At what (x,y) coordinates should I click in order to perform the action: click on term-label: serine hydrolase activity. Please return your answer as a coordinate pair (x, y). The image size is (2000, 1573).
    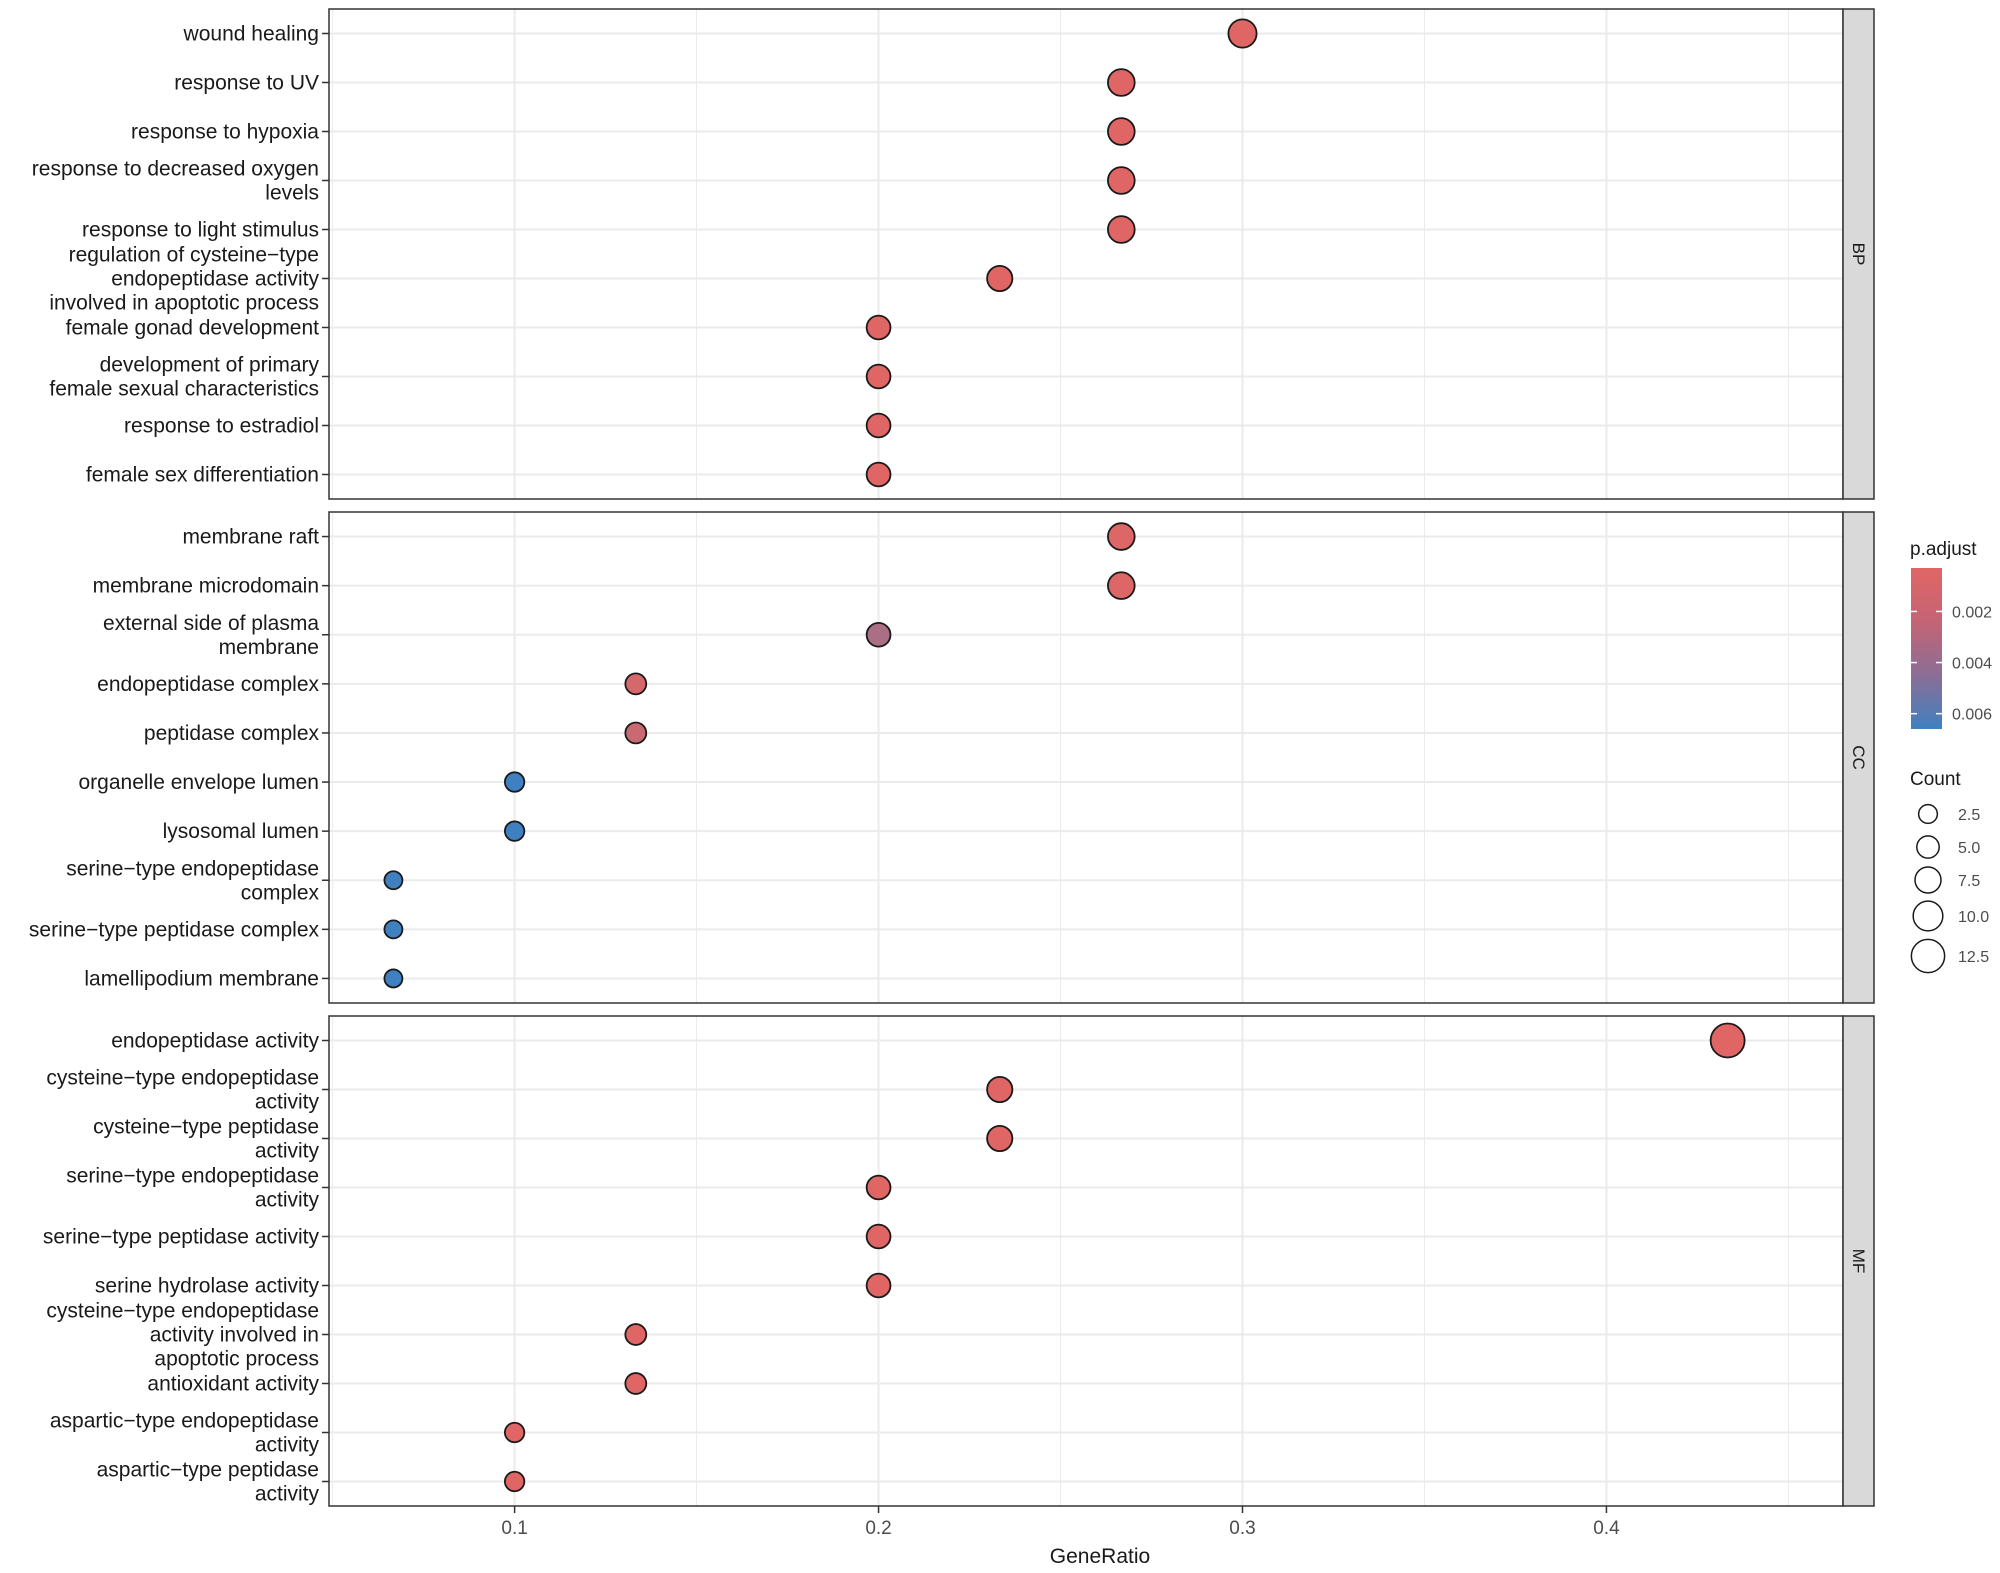
    Looking at the image, I should click on (207, 1286).